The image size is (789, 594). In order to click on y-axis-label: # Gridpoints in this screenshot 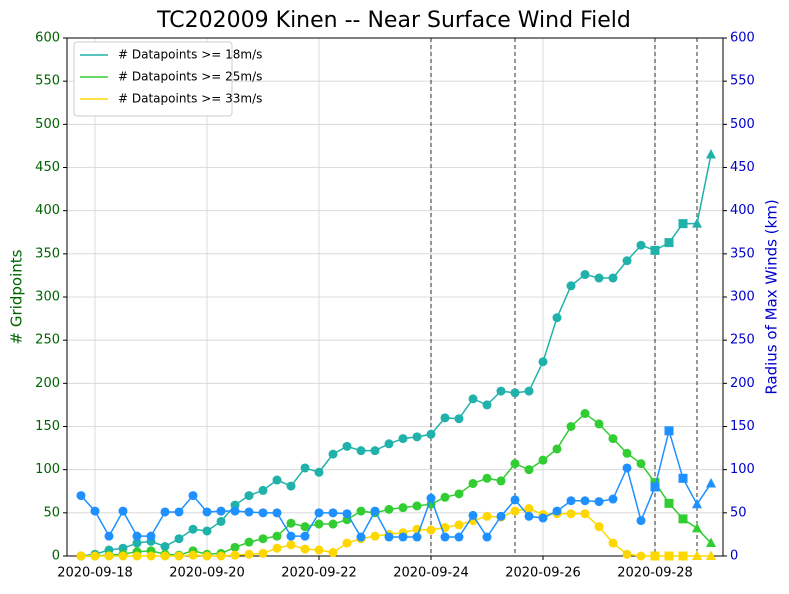, I will do `click(17, 296)`.